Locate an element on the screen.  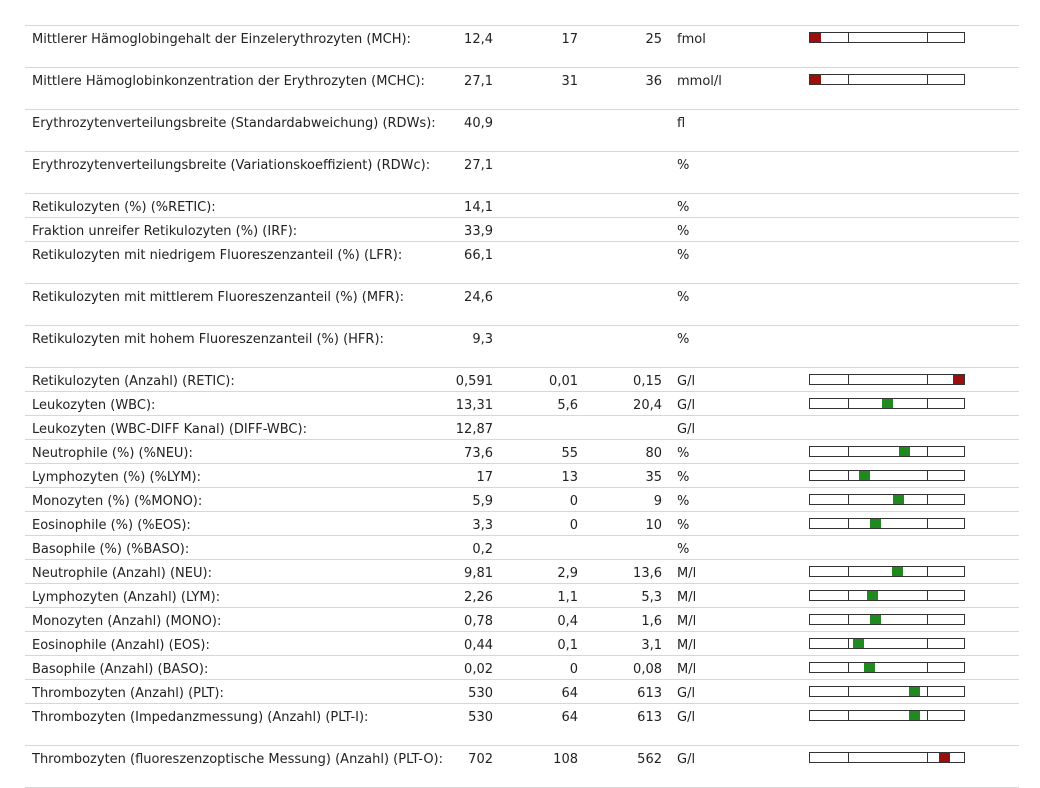
analyte-name: Eosinophile (%) (%EOS): is located at coordinates (111, 525).